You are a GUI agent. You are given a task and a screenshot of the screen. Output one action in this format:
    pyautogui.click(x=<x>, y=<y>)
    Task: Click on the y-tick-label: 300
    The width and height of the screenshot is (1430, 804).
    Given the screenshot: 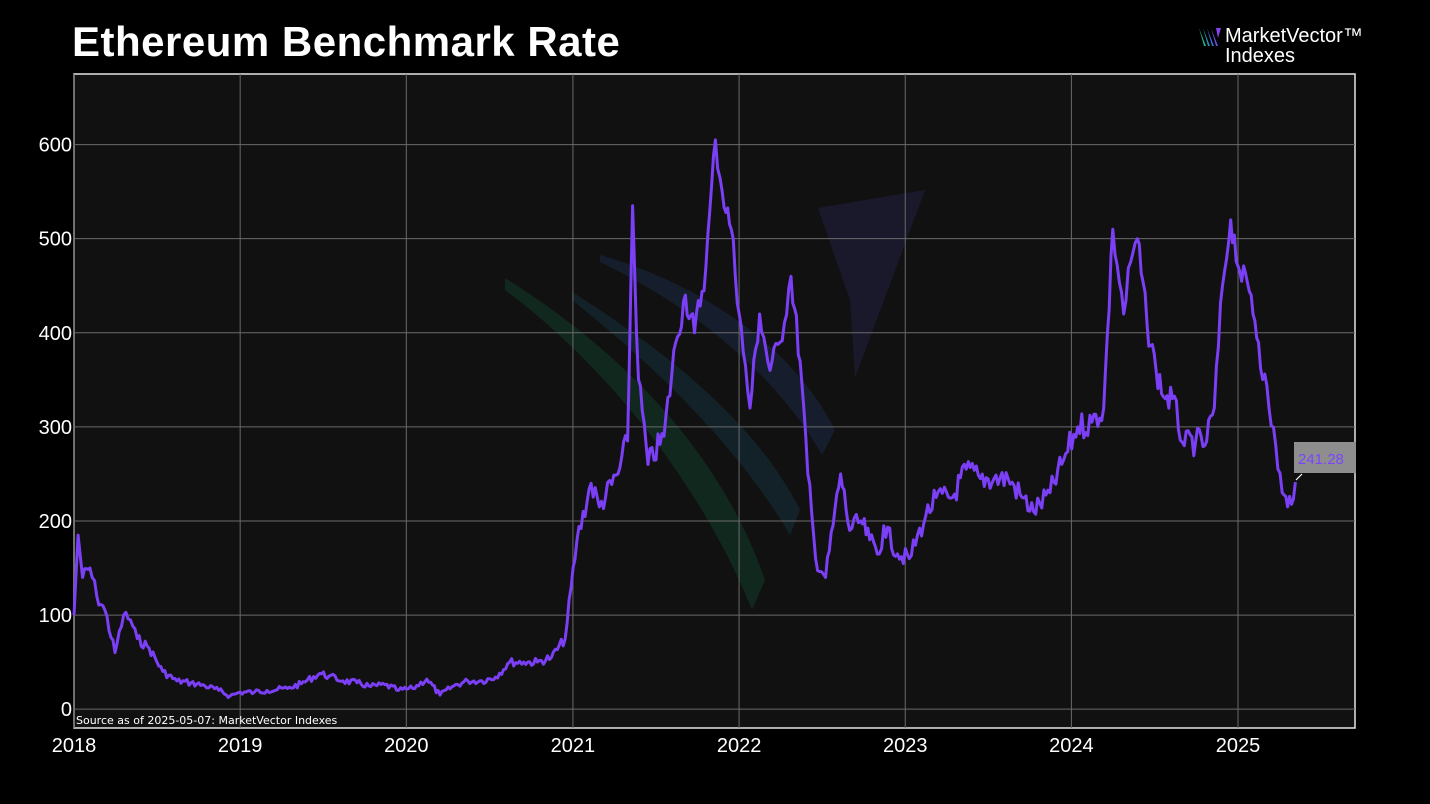 What is the action you would take?
    pyautogui.click(x=55, y=428)
    